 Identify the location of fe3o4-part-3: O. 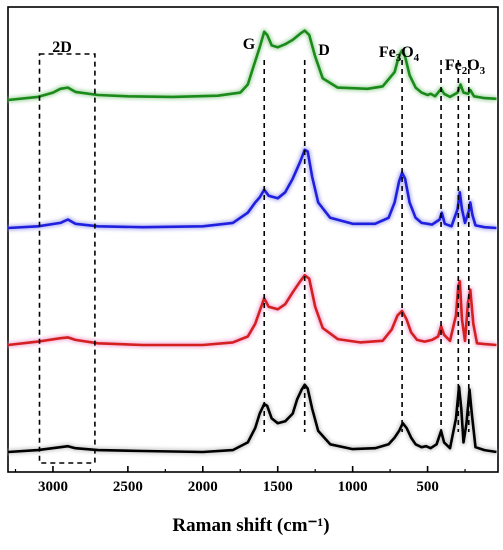
(407, 52).